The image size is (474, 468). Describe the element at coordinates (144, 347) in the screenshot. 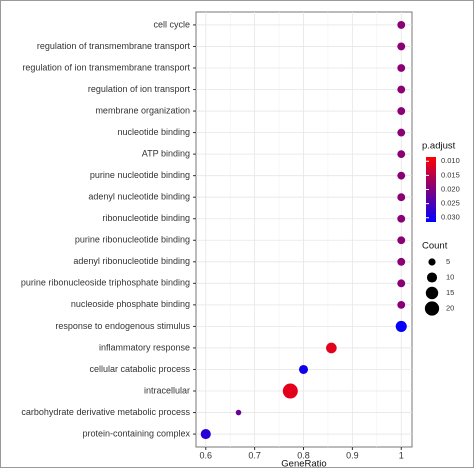

I see `y-tick-label: inflammatory response` at that location.